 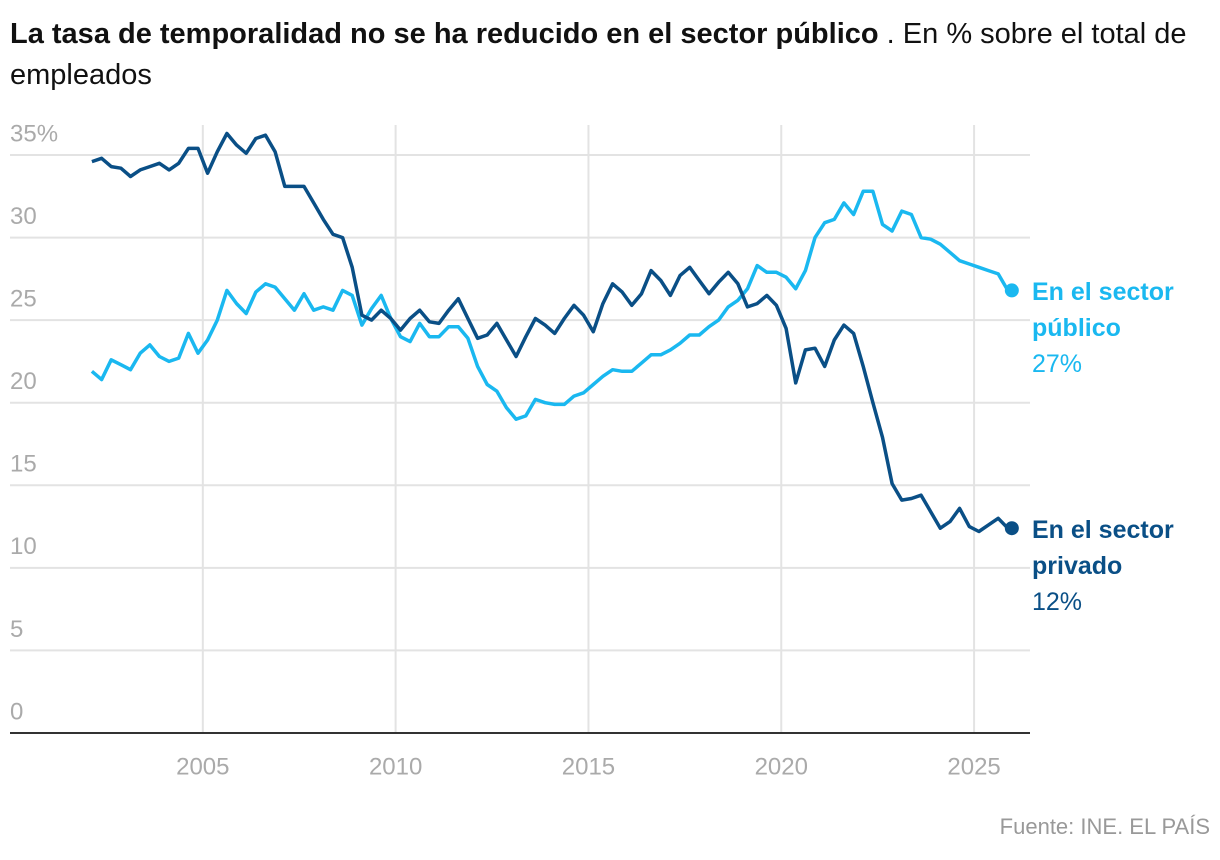 What do you see at coordinates (973, 766) in the screenshot?
I see `x-tick-label: 2025` at bounding box center [973, 766].